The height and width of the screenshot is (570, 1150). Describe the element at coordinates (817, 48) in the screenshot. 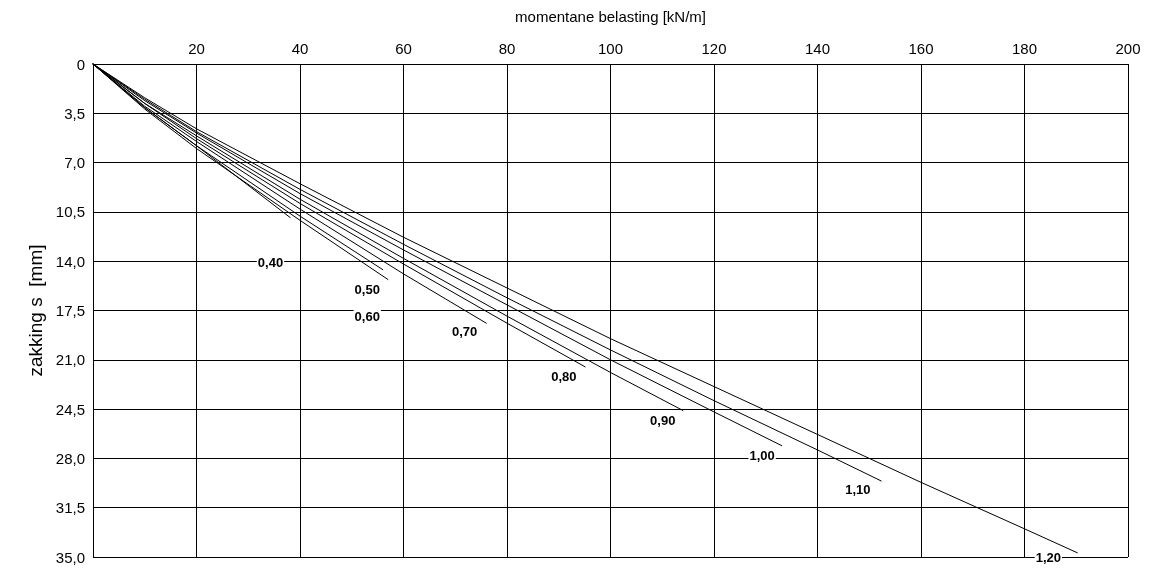

I see `x-tick-label: 140` at that location.